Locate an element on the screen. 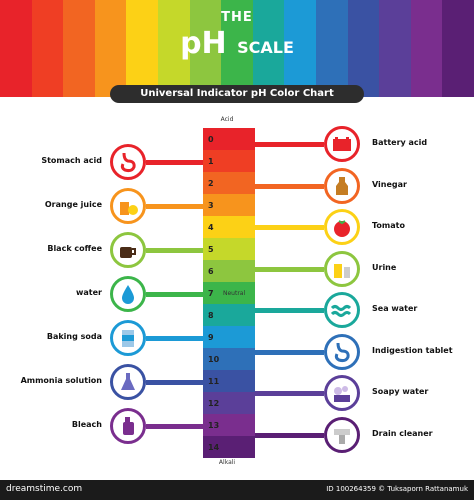  left-item-label: Ammonia solution is located at coordinates (61, 380).